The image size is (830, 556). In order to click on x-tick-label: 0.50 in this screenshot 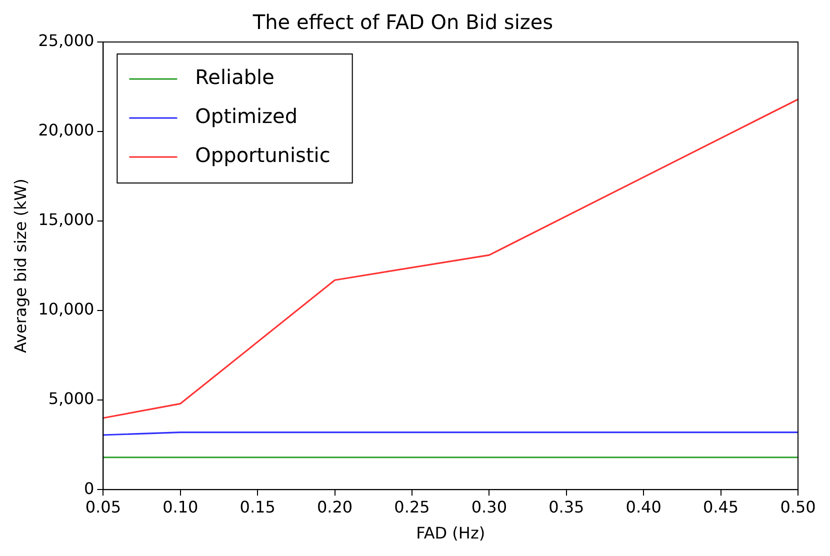, I will do `click(798, 506)`.